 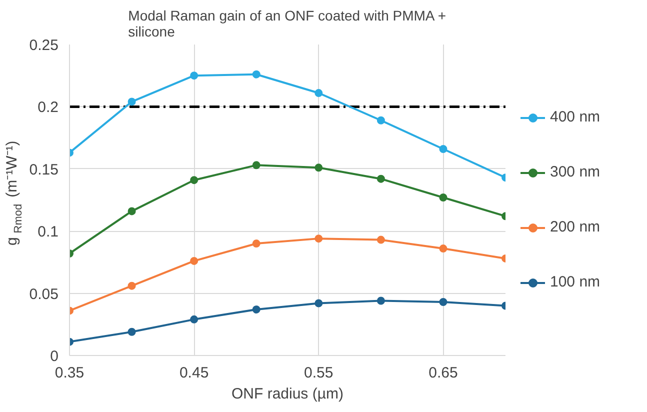 I want to click on legend-label: 200 nm, so click(x=575, y=227).